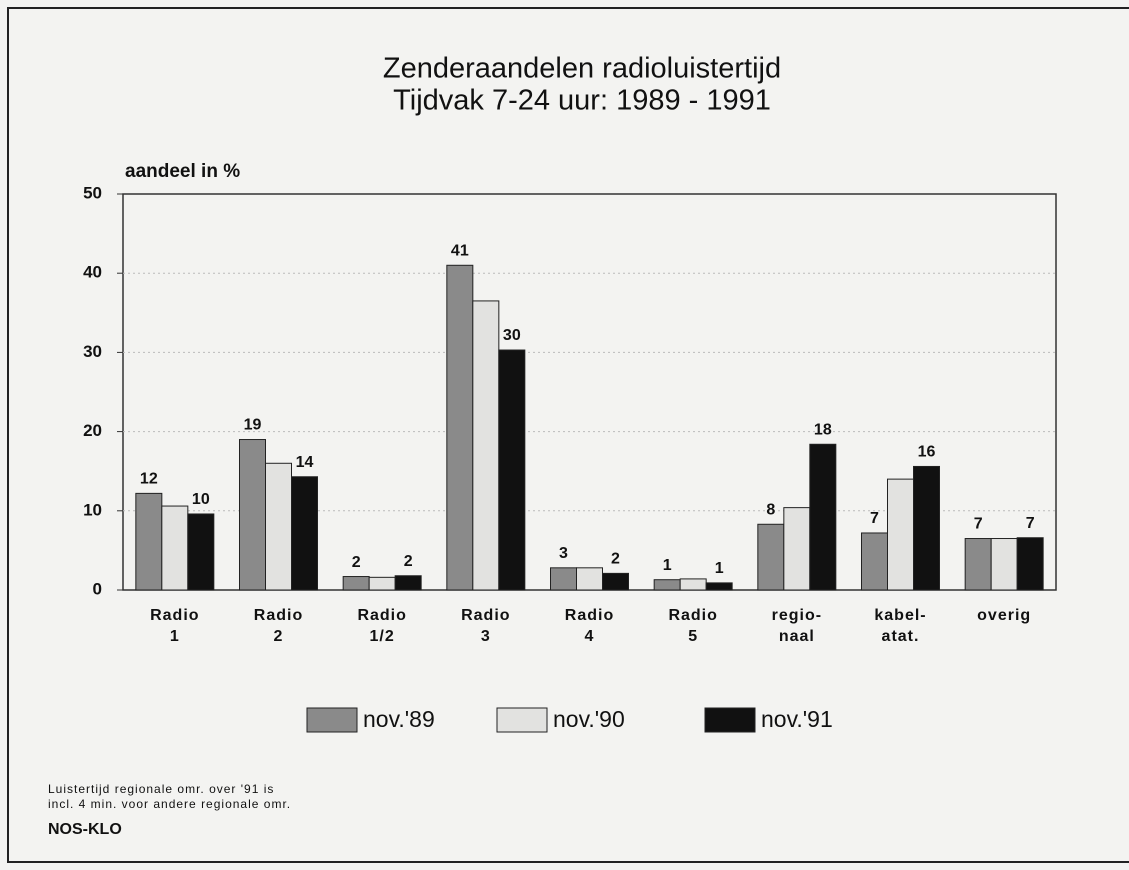 The width and height of the screenshot is (1129, 870). Describe the element at coordinates (92, 430) in the screenshot. I see `y-tick-label: 20` at that location.